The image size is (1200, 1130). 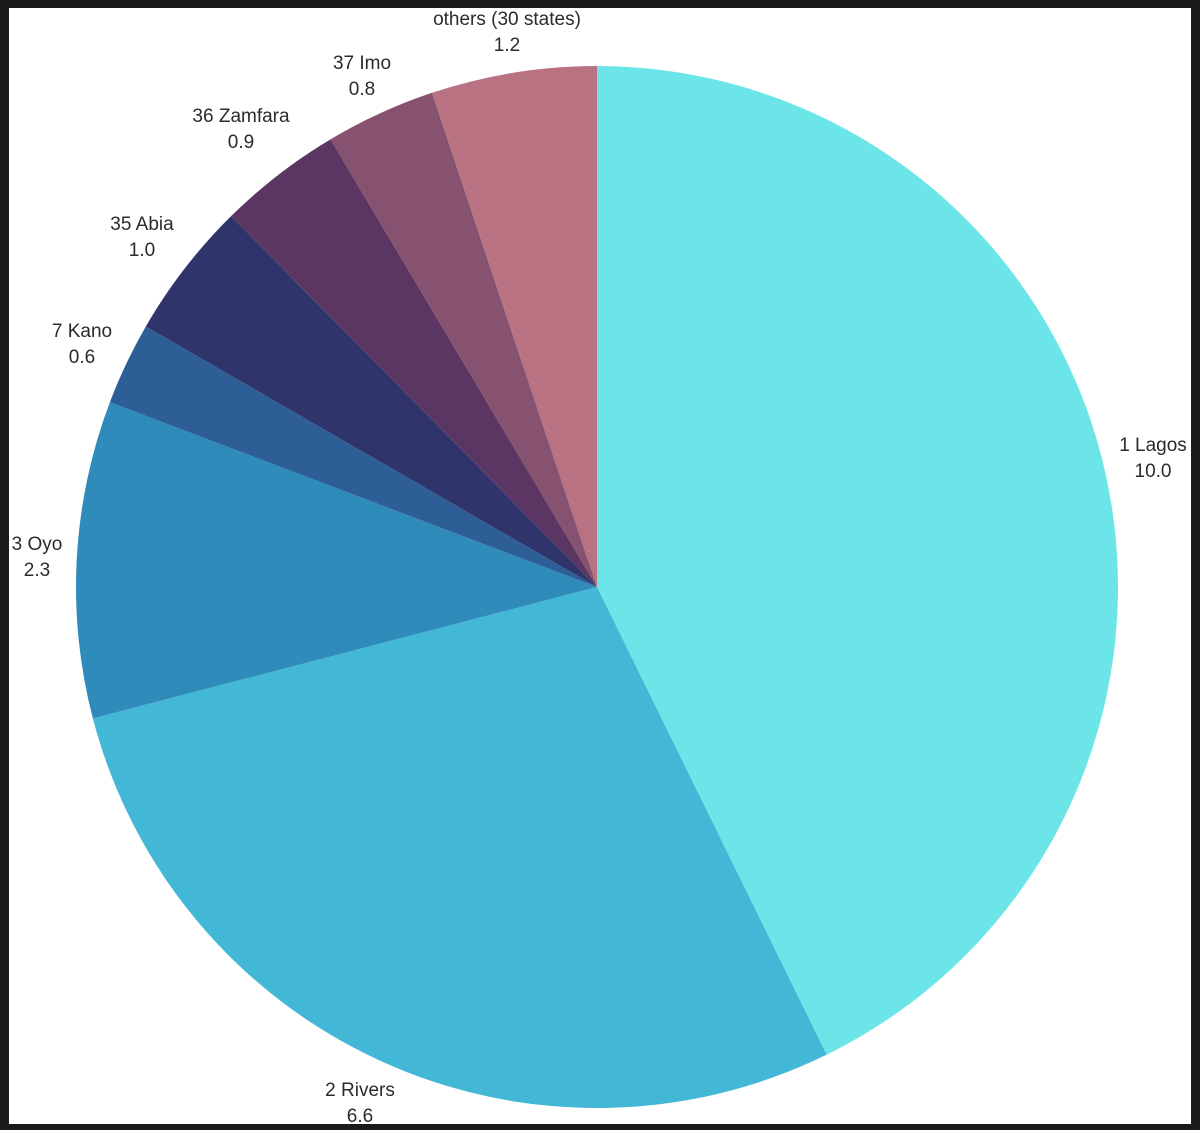 What do you see at coordinates (353, 456) in the screenshot?
I see `pie-slice-7-kano` at bounding box center [353, 456].